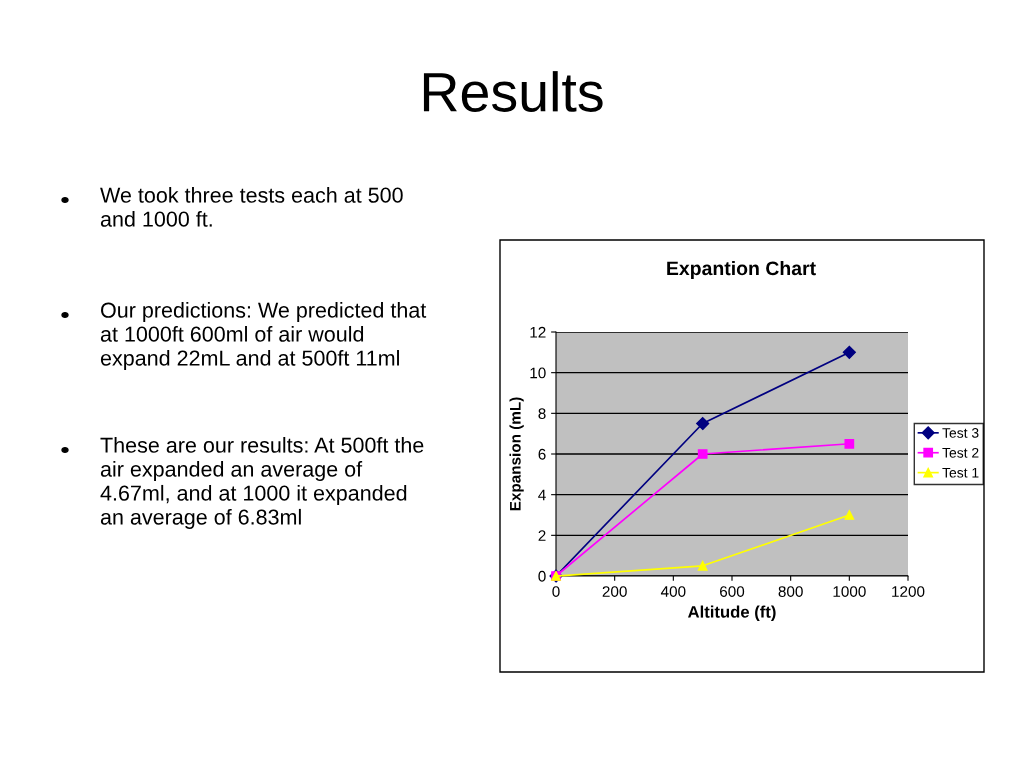 The height and width of the screenshot is (768, 1024). Describe the element at coordinates (673, 591) in the screenshot. I see `x-tick-label: 400` at that location.